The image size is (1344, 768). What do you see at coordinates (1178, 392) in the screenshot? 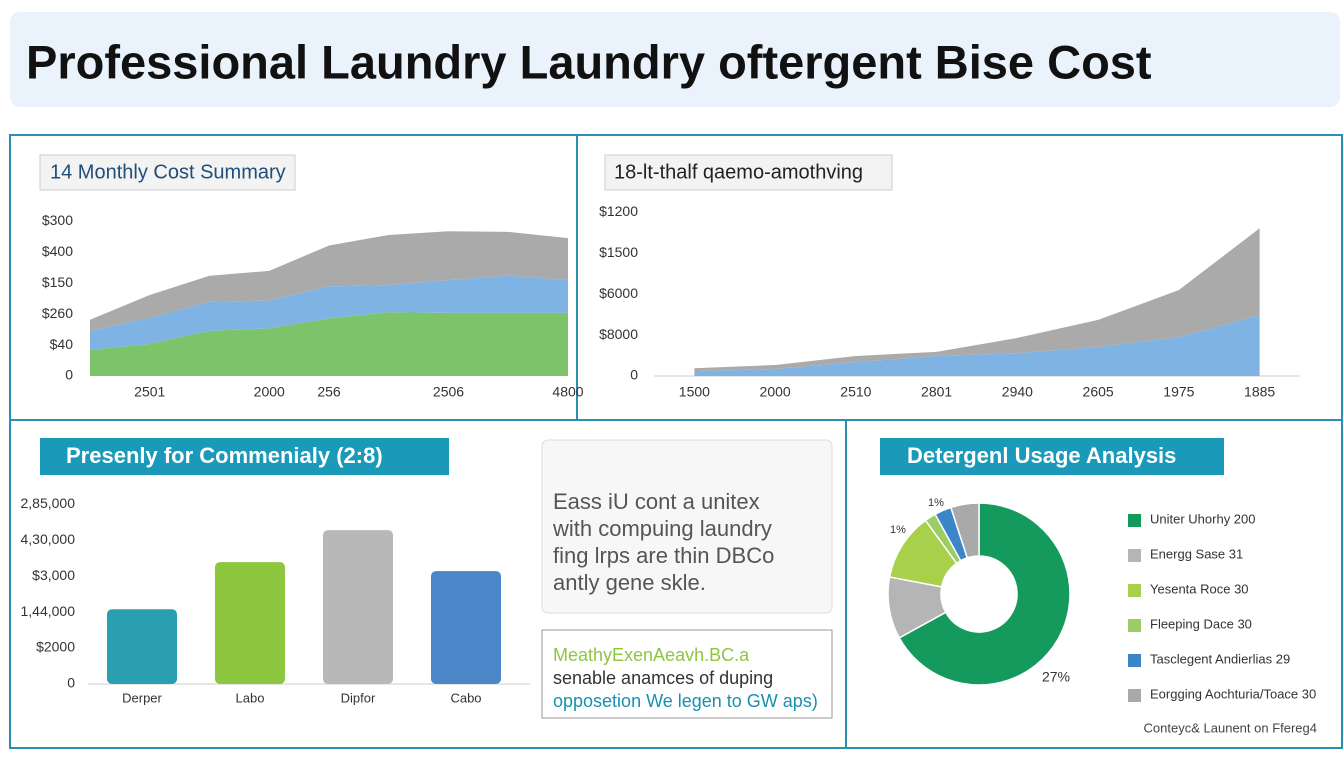
I see `x-tick-label: 1975` at bounding box center [1178, 392].